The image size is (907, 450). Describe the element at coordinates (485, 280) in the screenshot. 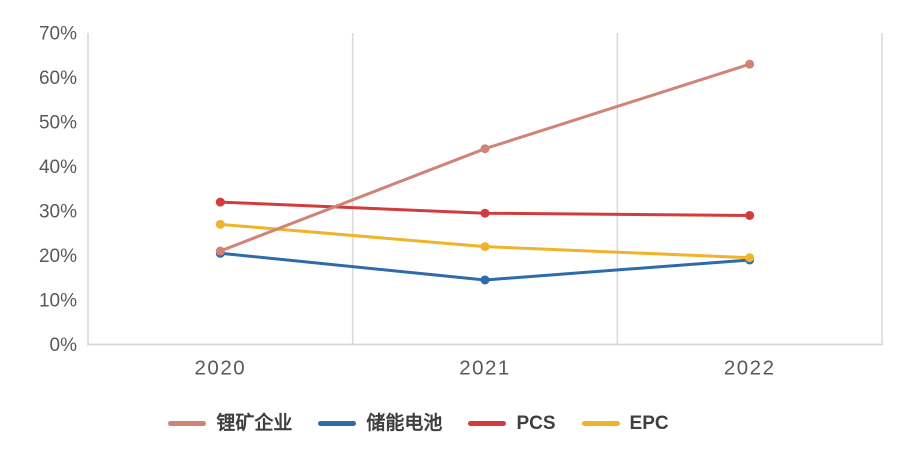

I see `series-point-ess-battery` at that location.